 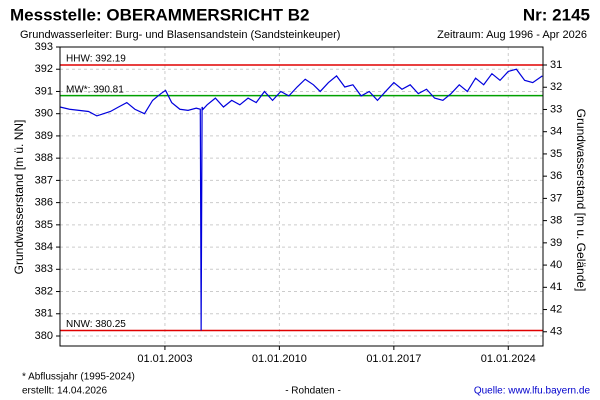 I want to click on chart-title: Messstelle: OBERAMMERSRICHT B2, so click(x=159, y=14).